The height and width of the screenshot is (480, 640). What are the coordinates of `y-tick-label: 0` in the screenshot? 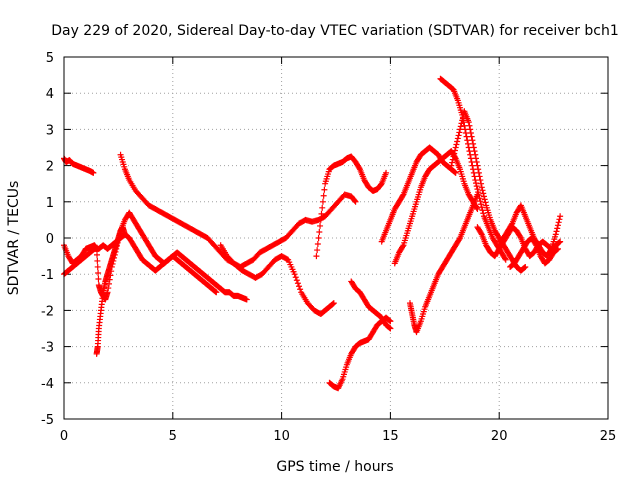 It's located at (50, 239).